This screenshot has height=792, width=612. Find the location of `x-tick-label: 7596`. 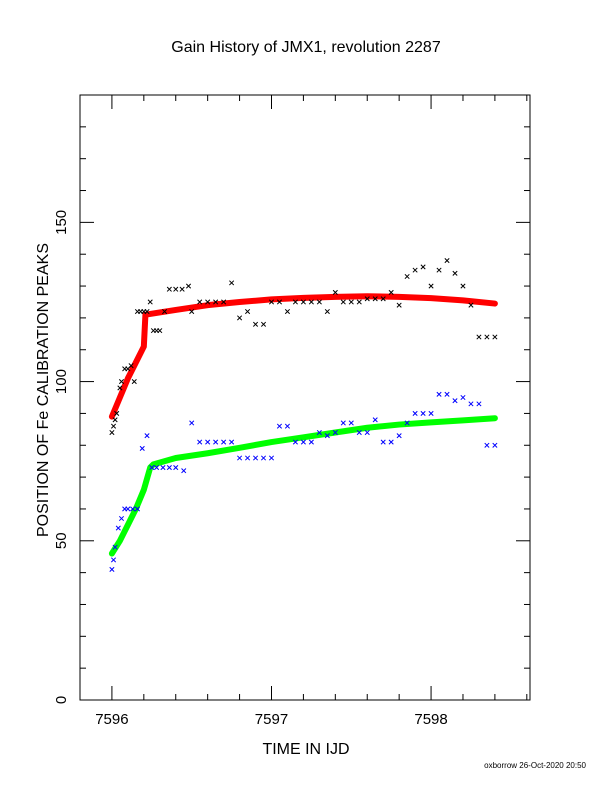

x-tick-label: 7596 is located at coordinates (111, 719).